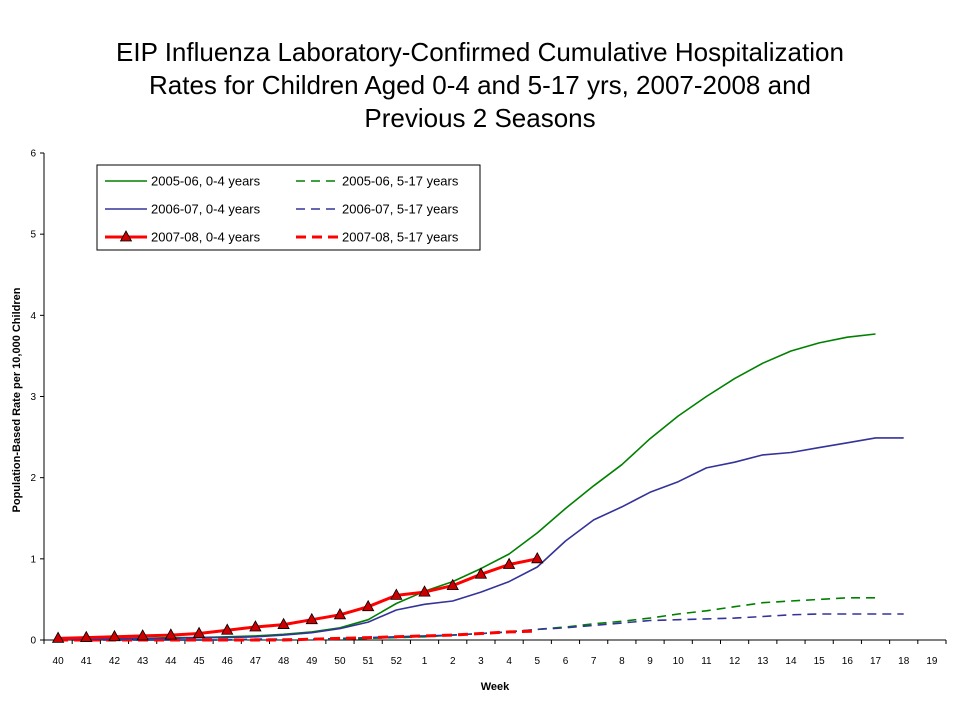  What do you see at coordinates (33, 316) in the screenshot?
I see `y-tick-label: 4` at bounding box center [33, 316].